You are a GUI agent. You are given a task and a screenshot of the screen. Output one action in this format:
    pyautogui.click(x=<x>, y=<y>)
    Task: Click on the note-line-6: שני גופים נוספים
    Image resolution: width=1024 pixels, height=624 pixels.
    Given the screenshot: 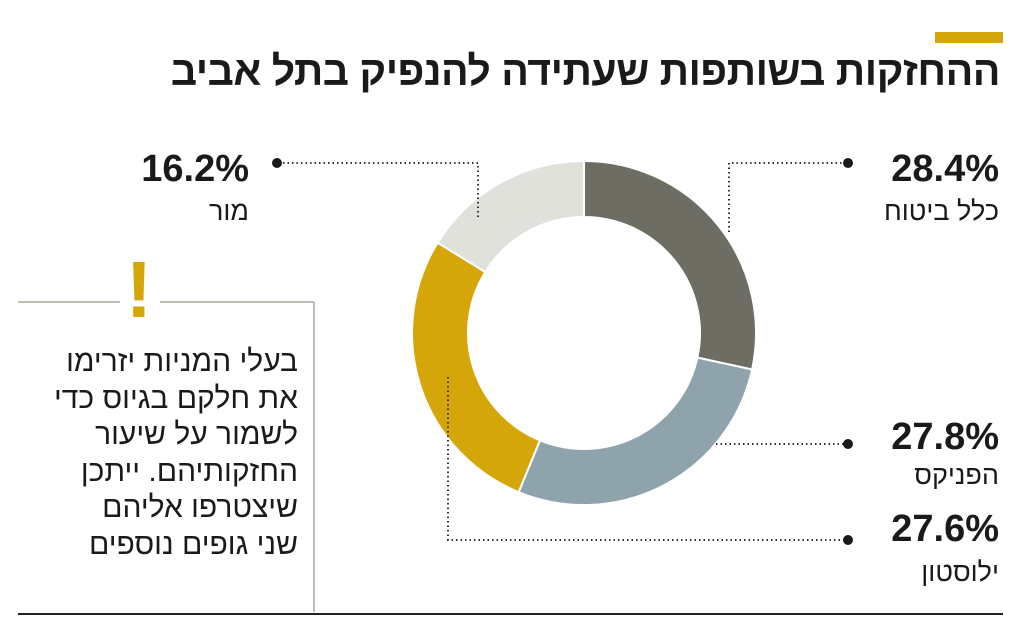 What is the action you would take?
    pyautogui.click(x=193, y=544)
    